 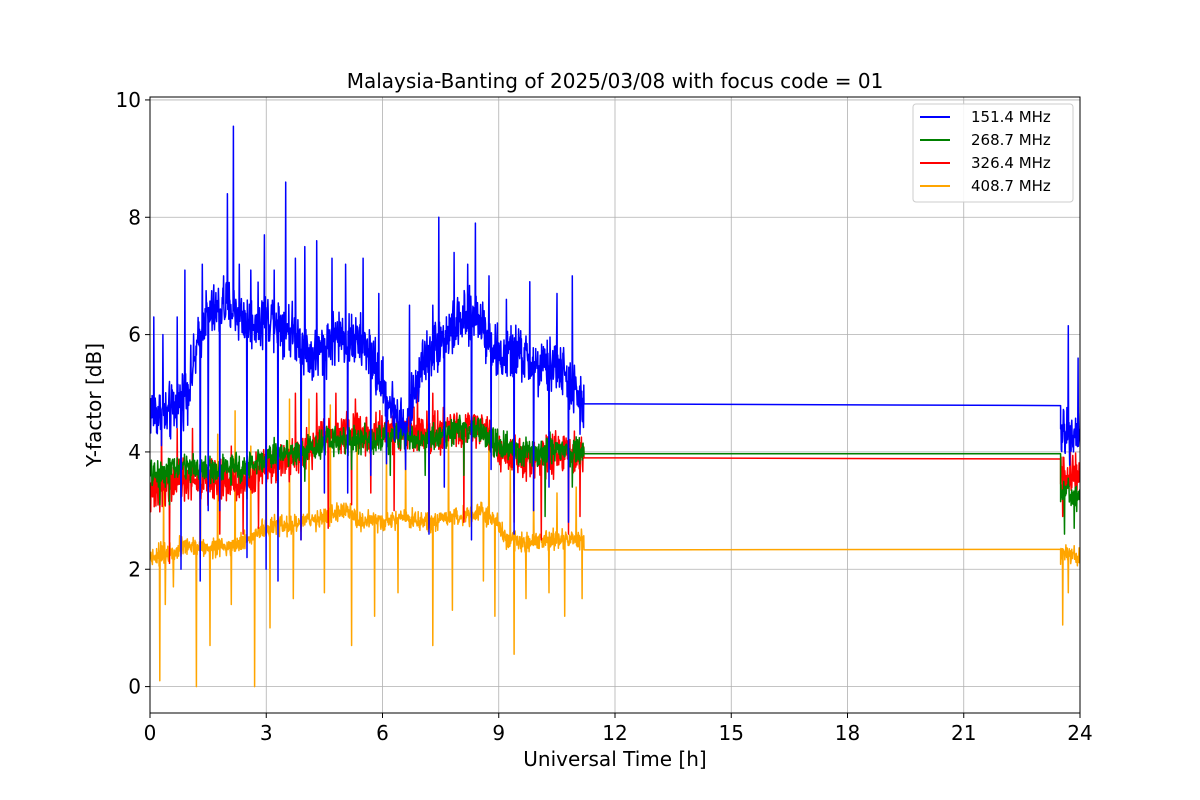 I want to click on y-tick-label: 6, so click(x=134, y=335).